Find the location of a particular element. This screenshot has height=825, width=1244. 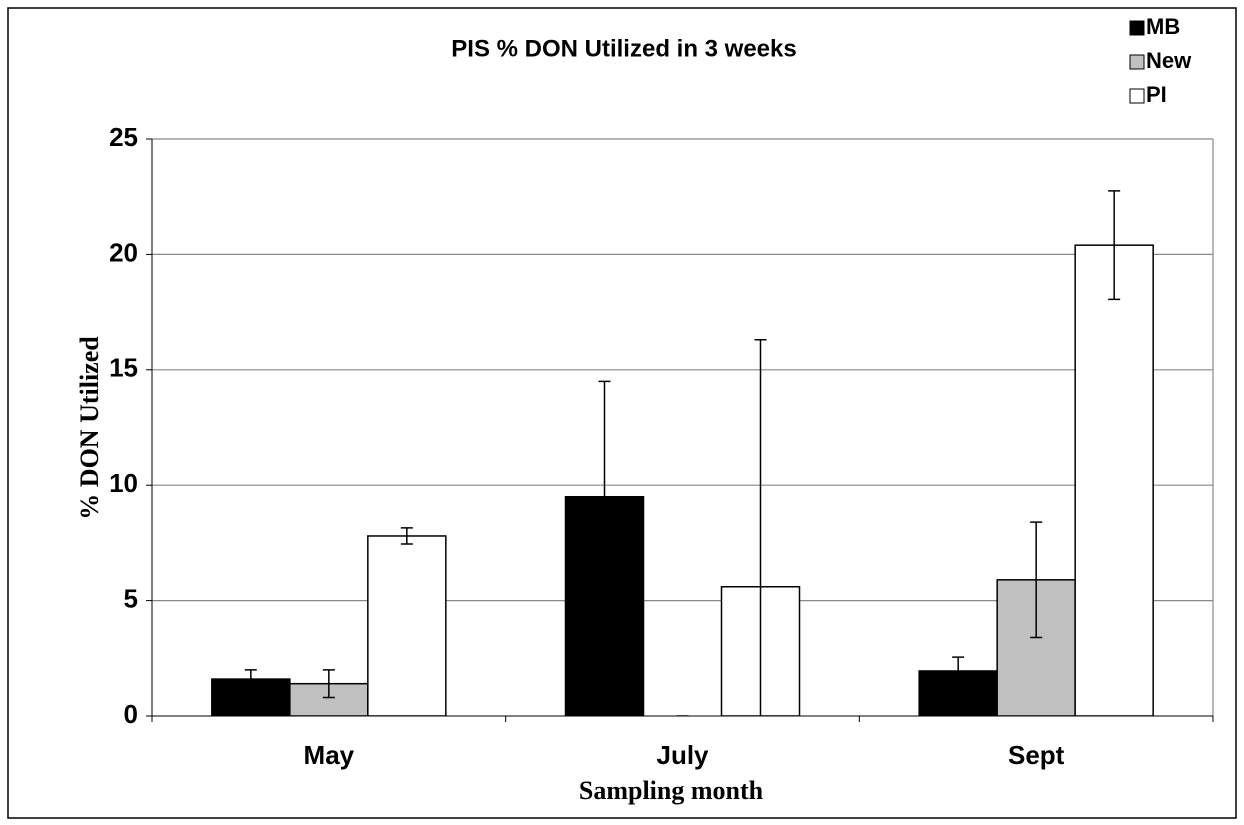

legend-label: New is located at coordinates (1169, 60).